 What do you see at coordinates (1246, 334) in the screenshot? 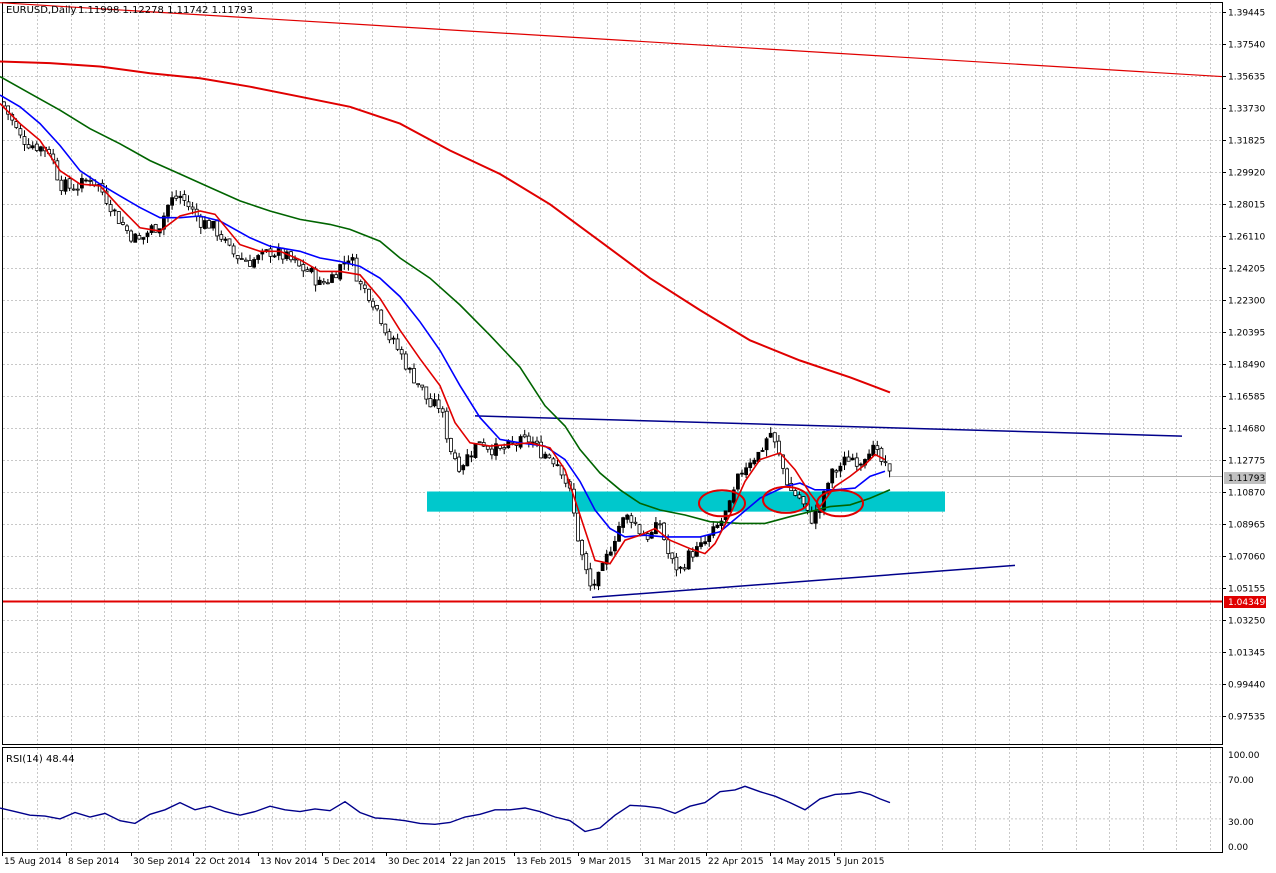
I see `y-tick-label: 1.20395` at bounding box center [1246, 334].